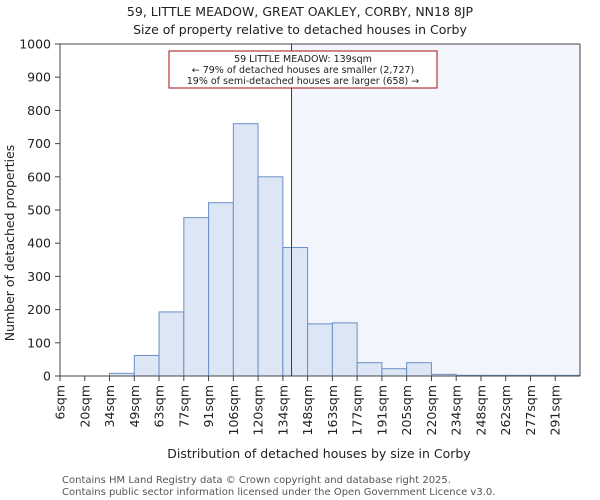  I want to click on annotation-box, so click(303, 69).